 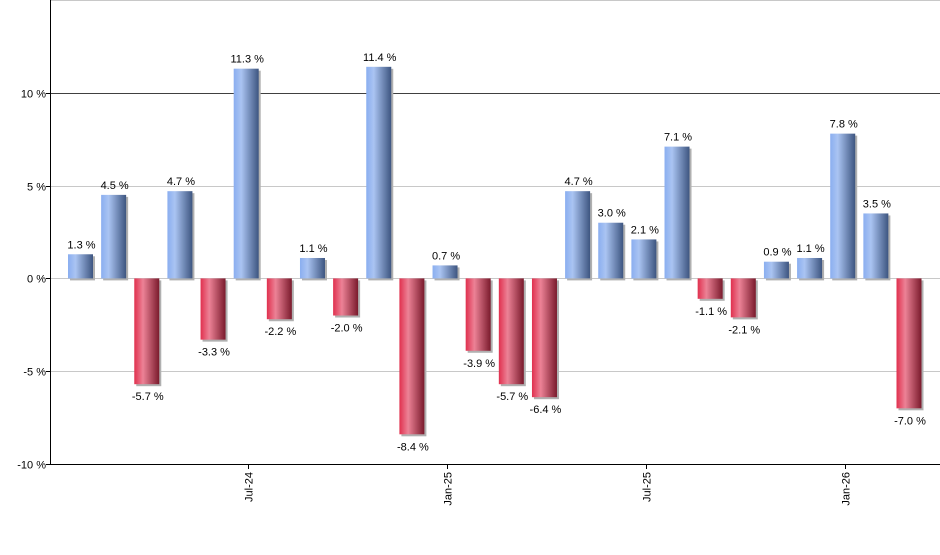 What do you see at coordinates (33, 95) in the screenshot?
I see `y-tick-label: 10 %` at bounding box center [33, 95].